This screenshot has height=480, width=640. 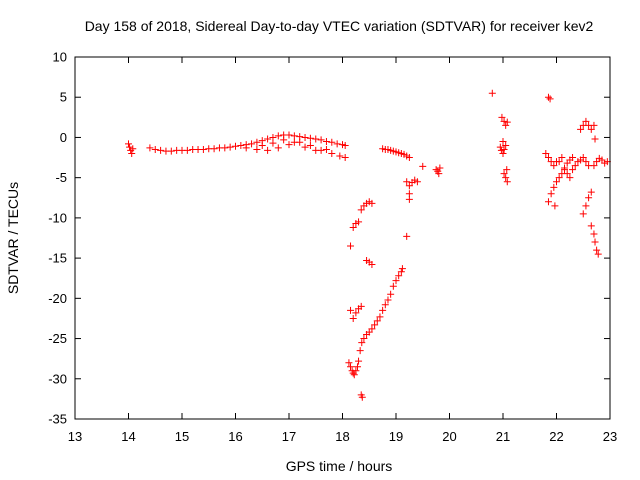 What do you see at coordinates (57, 258) in the screenshot?
I see `y-tick-label: -15` at bounding box center [57, 258].